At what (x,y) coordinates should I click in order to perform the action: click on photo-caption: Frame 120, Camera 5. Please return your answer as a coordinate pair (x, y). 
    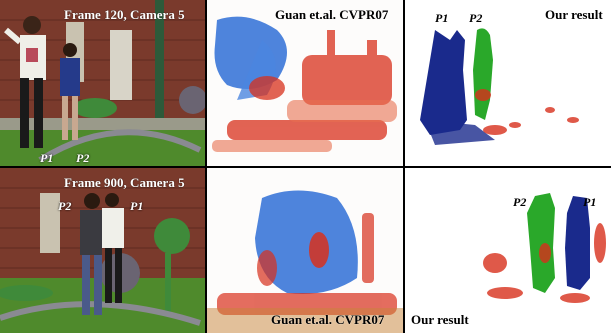
    Looking at the image, I should click on (124, 14).